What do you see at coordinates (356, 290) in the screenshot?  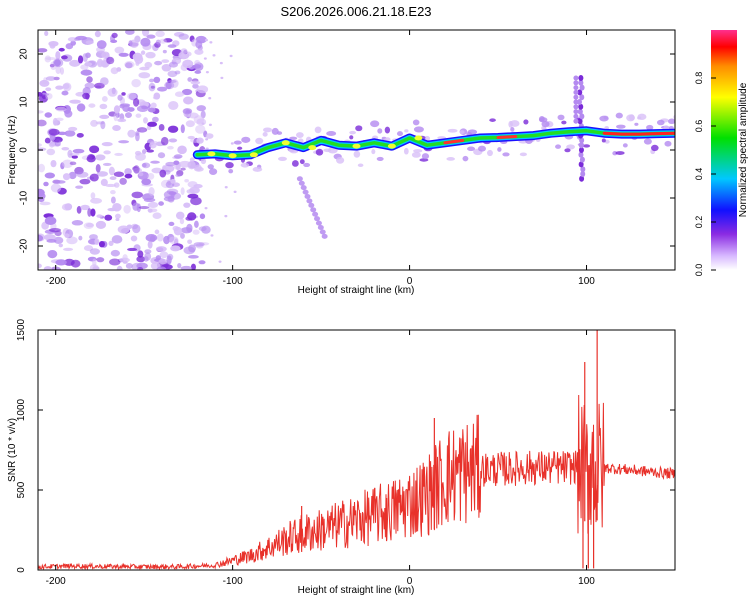 I see `top-x-axis-label: Height of straight line (km)` at bounding box center [356, 290].